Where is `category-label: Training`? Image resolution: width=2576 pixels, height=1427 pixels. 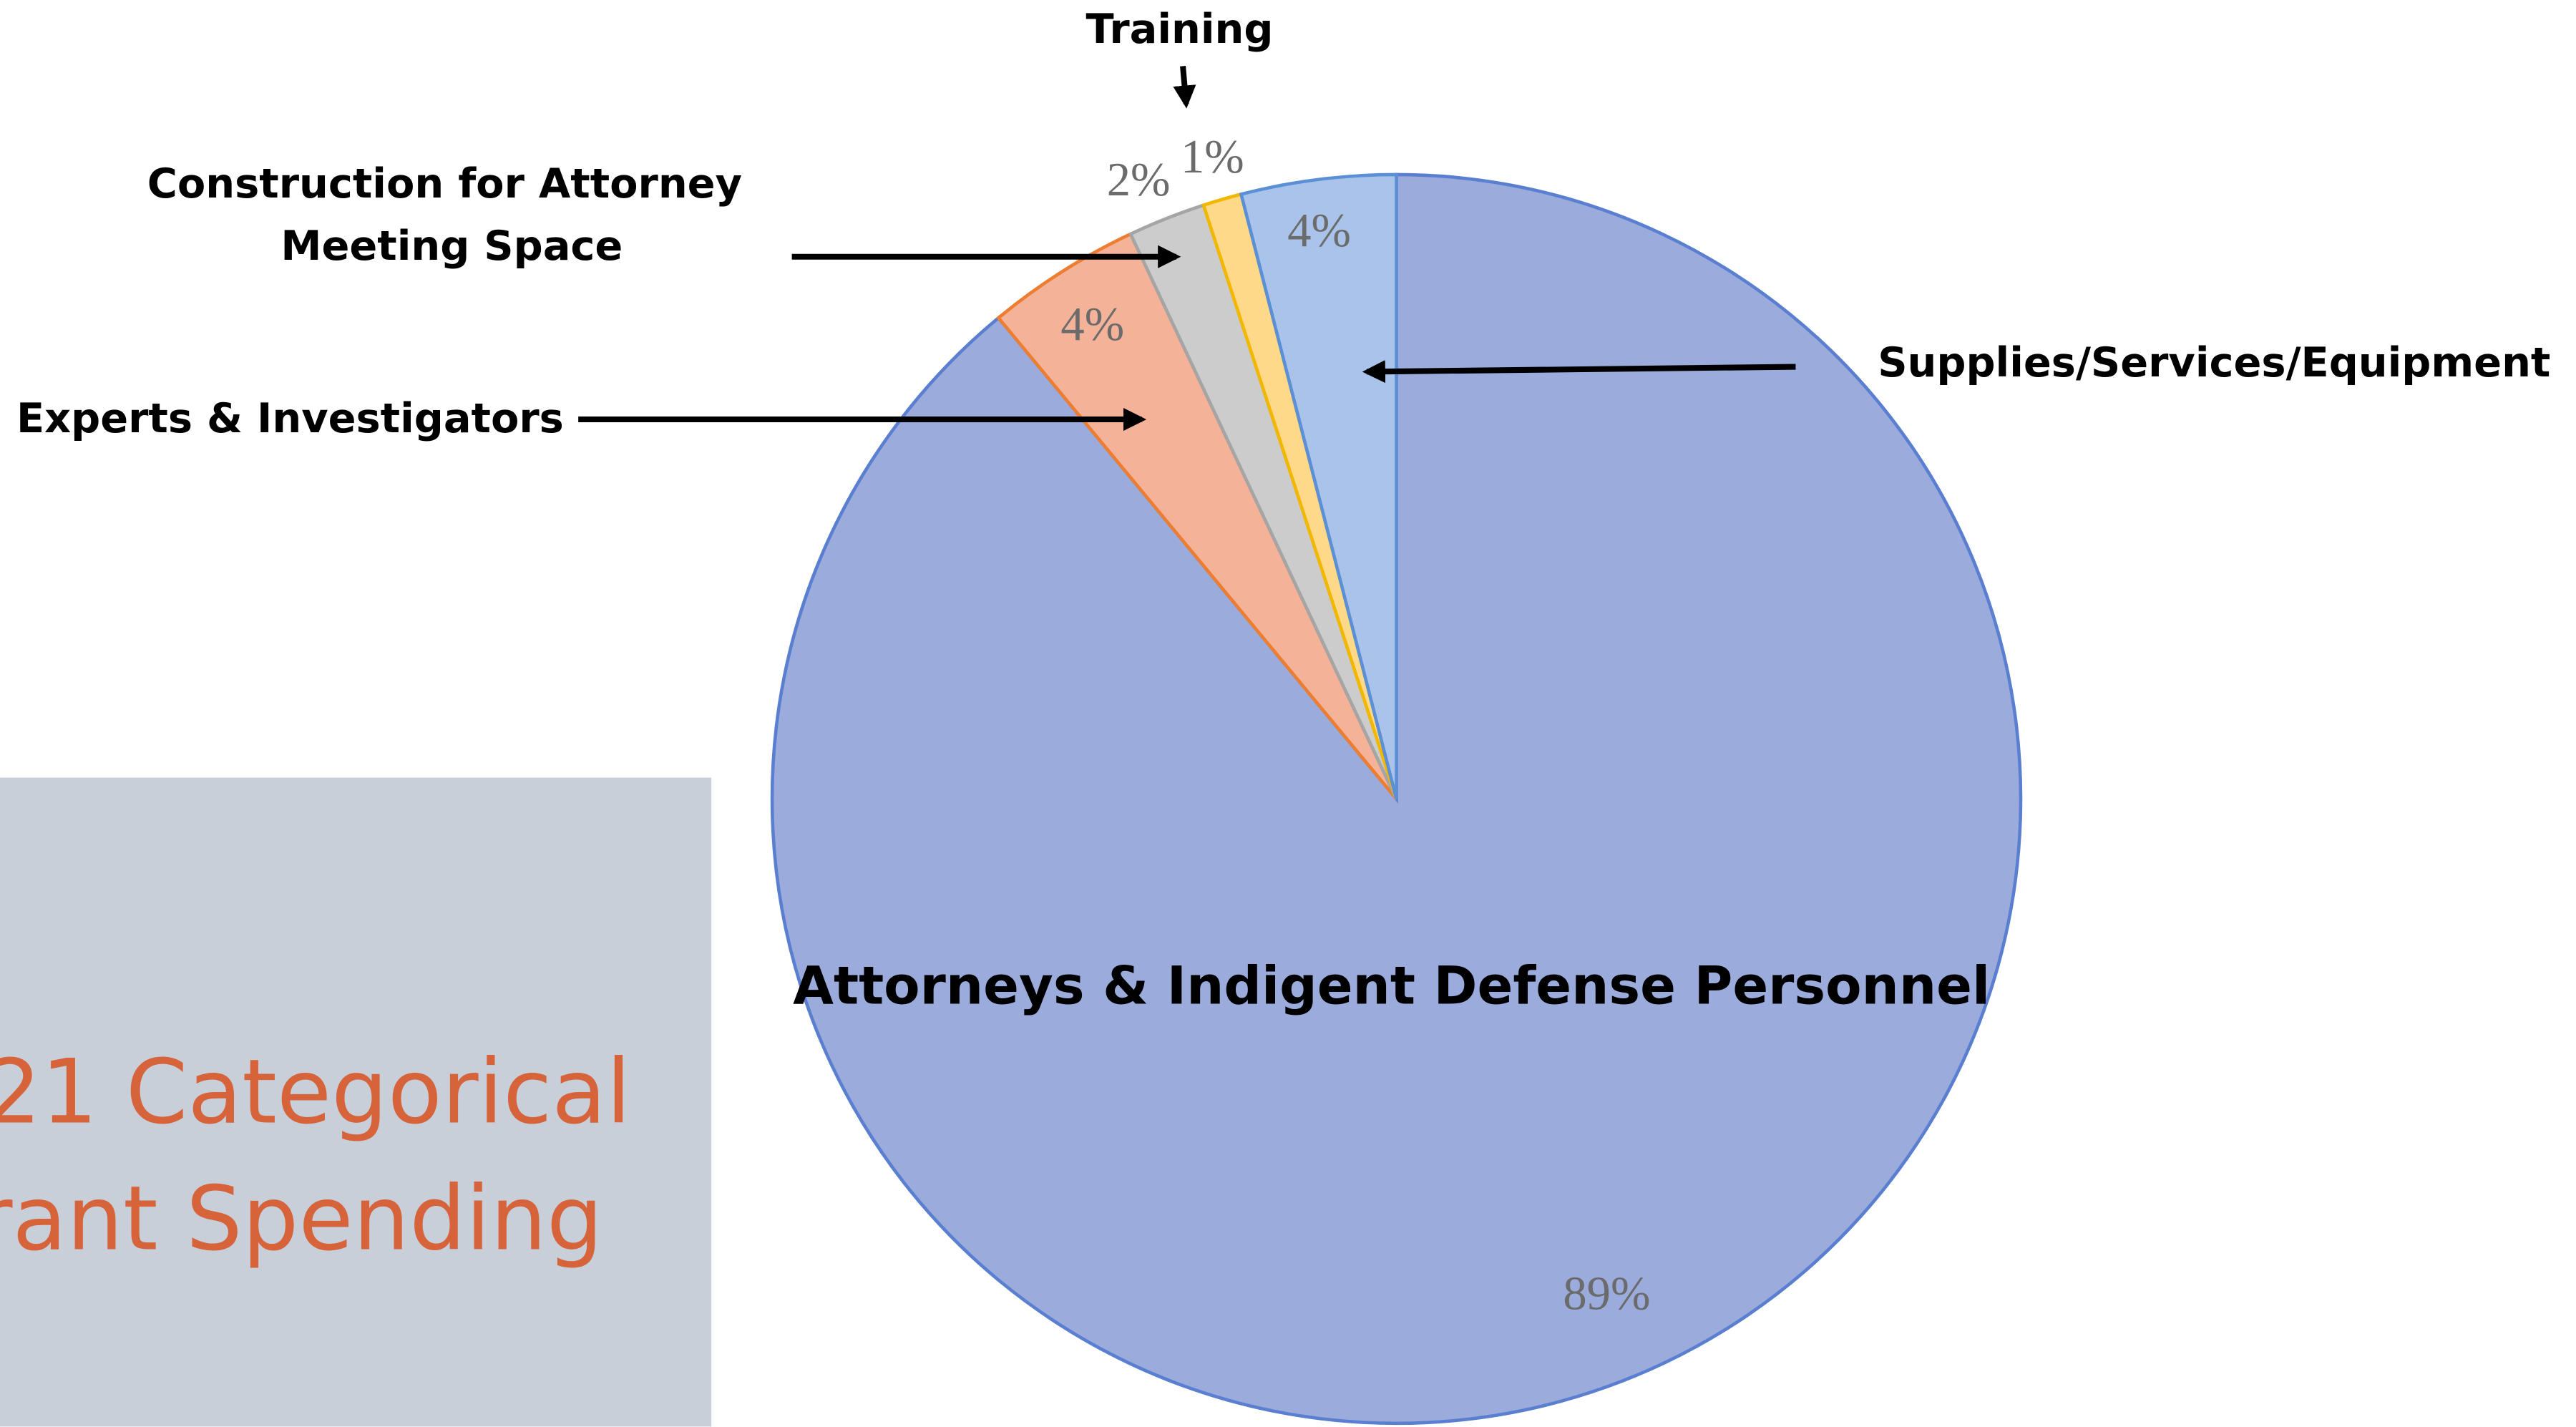 category-label: Training is located at coordinates (1179, 29).